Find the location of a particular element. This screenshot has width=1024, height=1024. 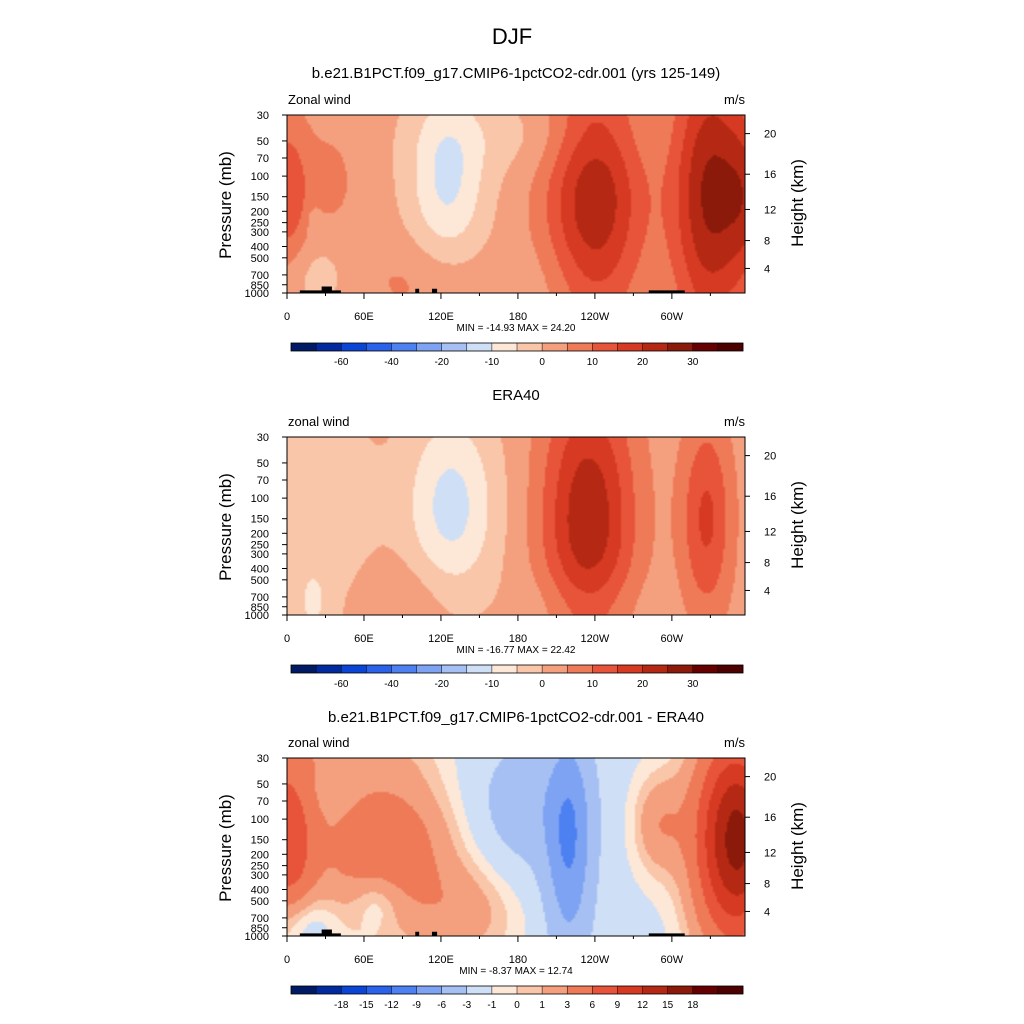

colorbar-label: 1 is located at coordinates (542, 1005).